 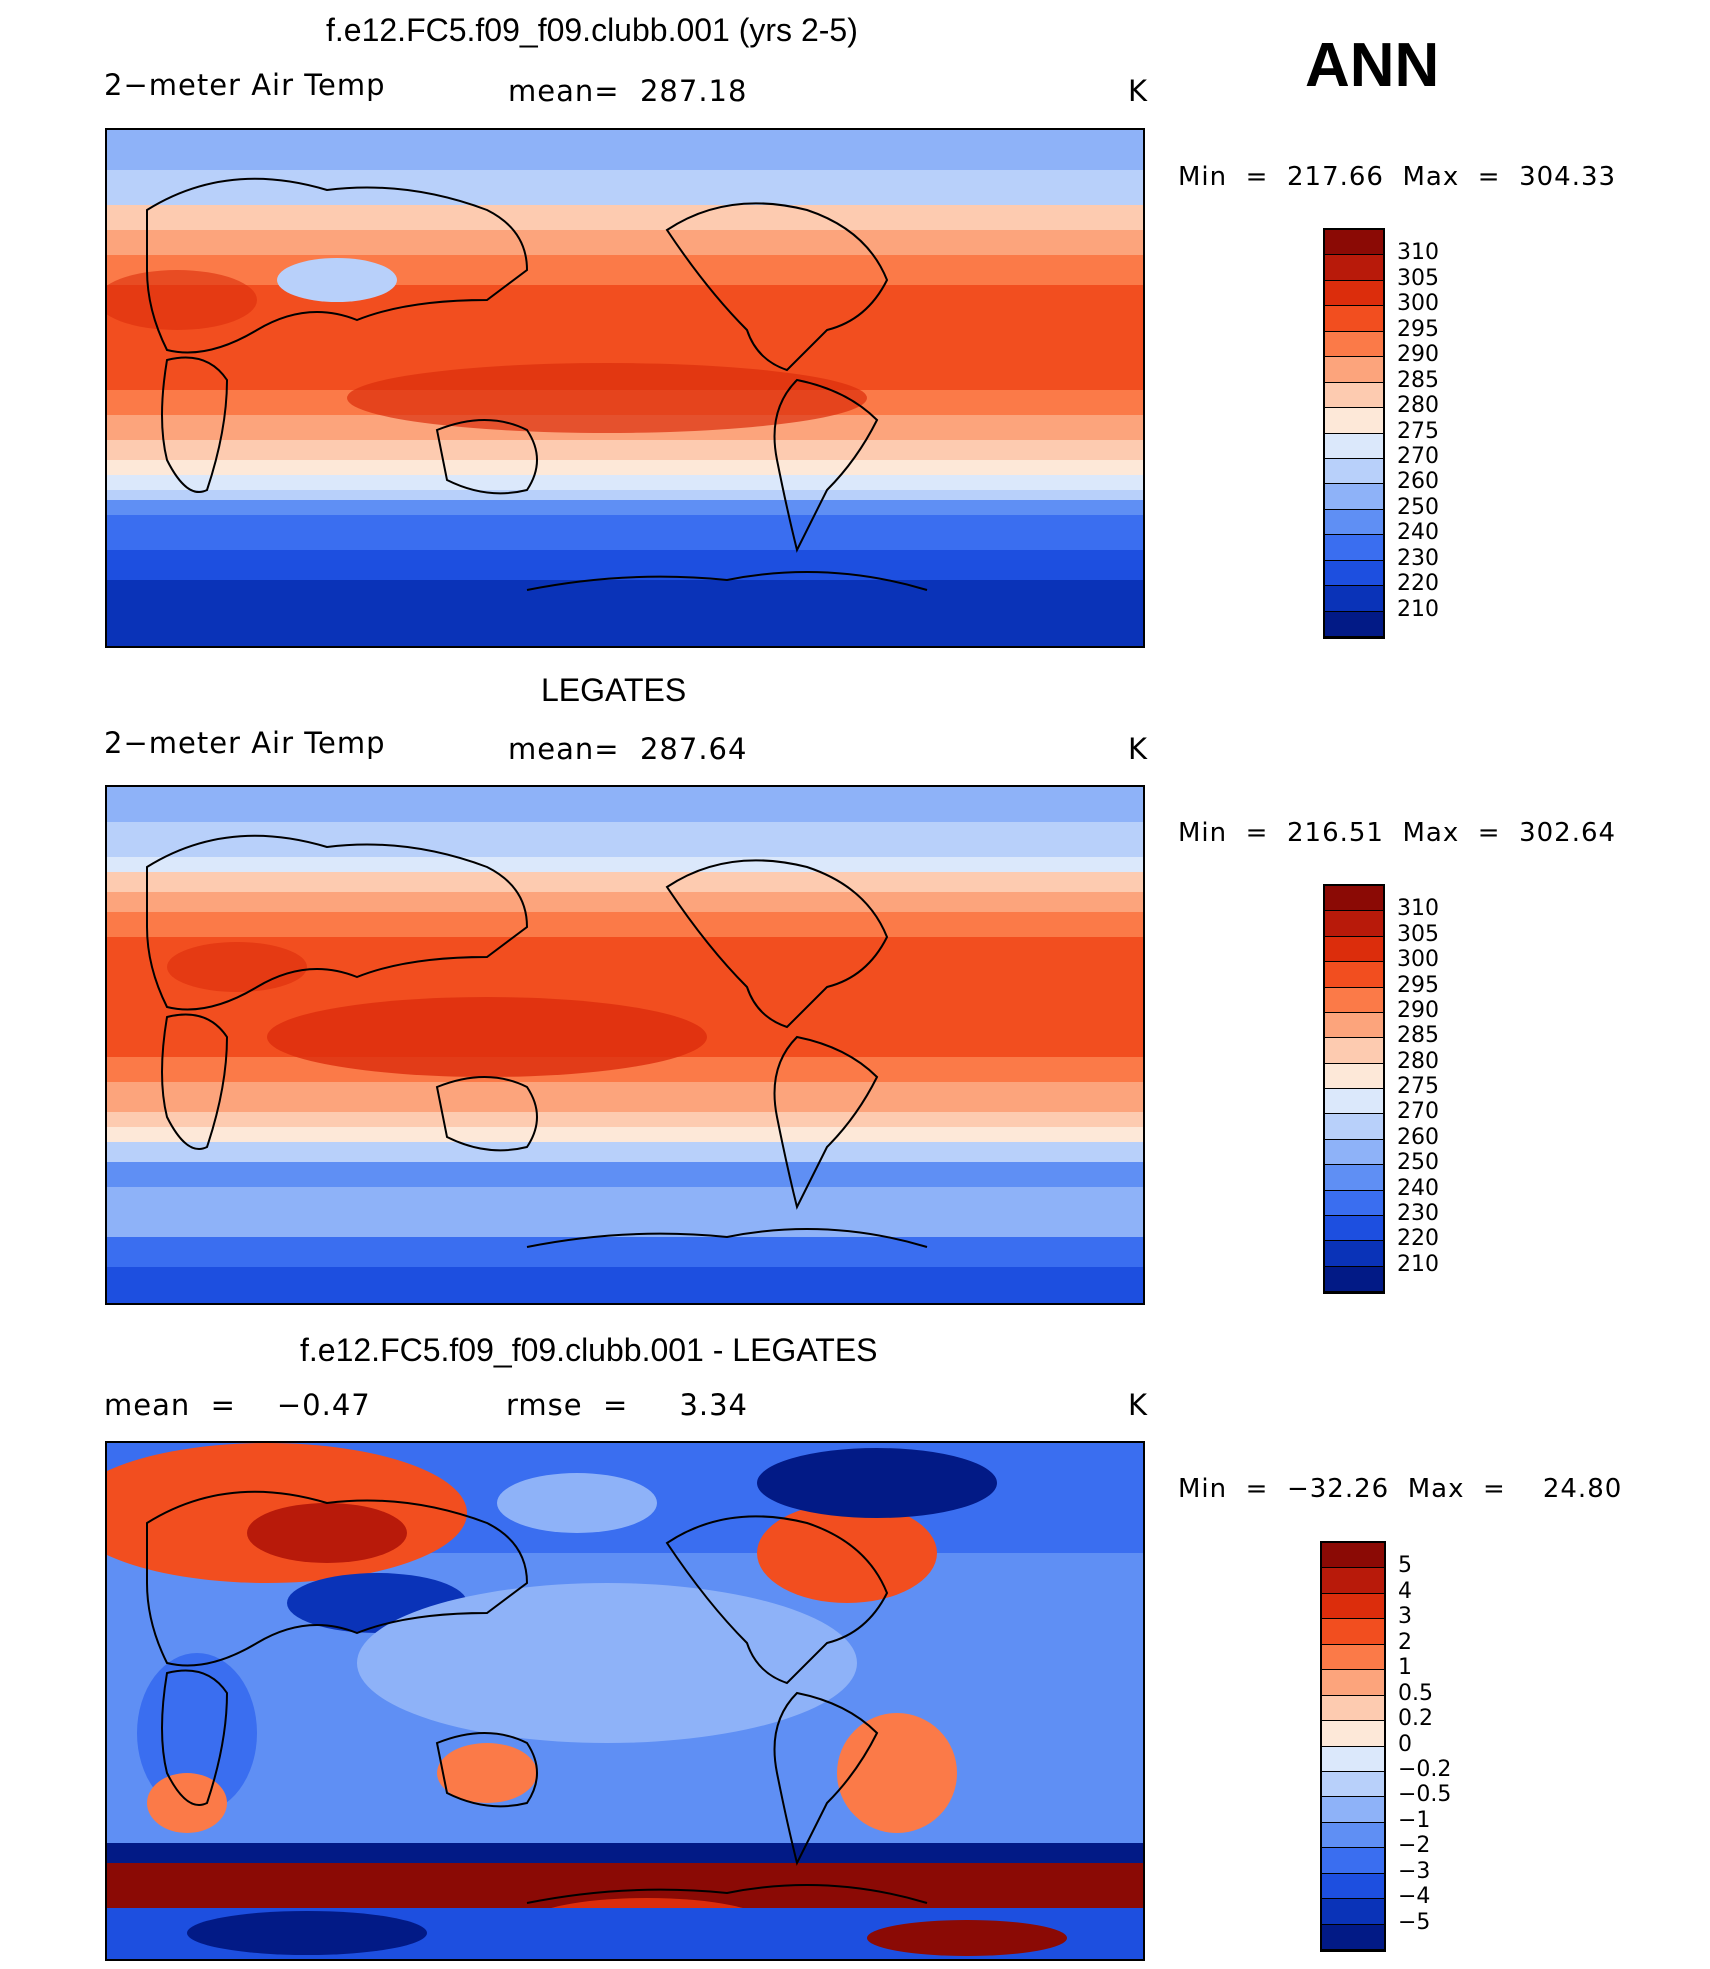 What do you see at coordinates (1415, 1719) in the screenshot?
I see `colorbar-label: 0.2` at bounding box center [1415, 1719].